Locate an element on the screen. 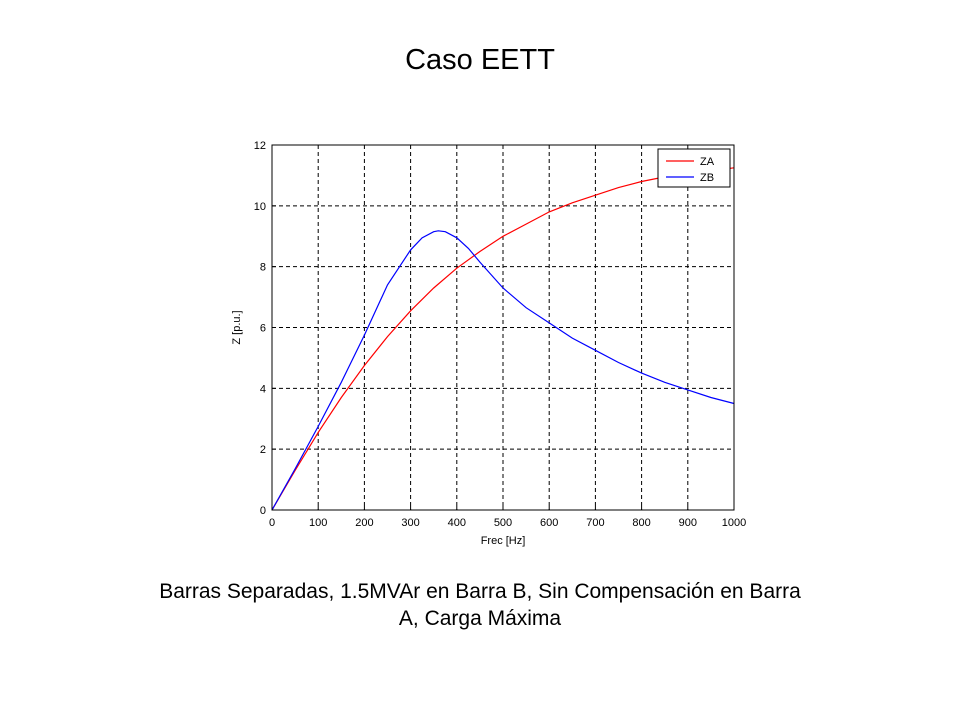 This screenshot has width=960, height=725. x-tick-label: 1000 is located at coordinates (734, 523).